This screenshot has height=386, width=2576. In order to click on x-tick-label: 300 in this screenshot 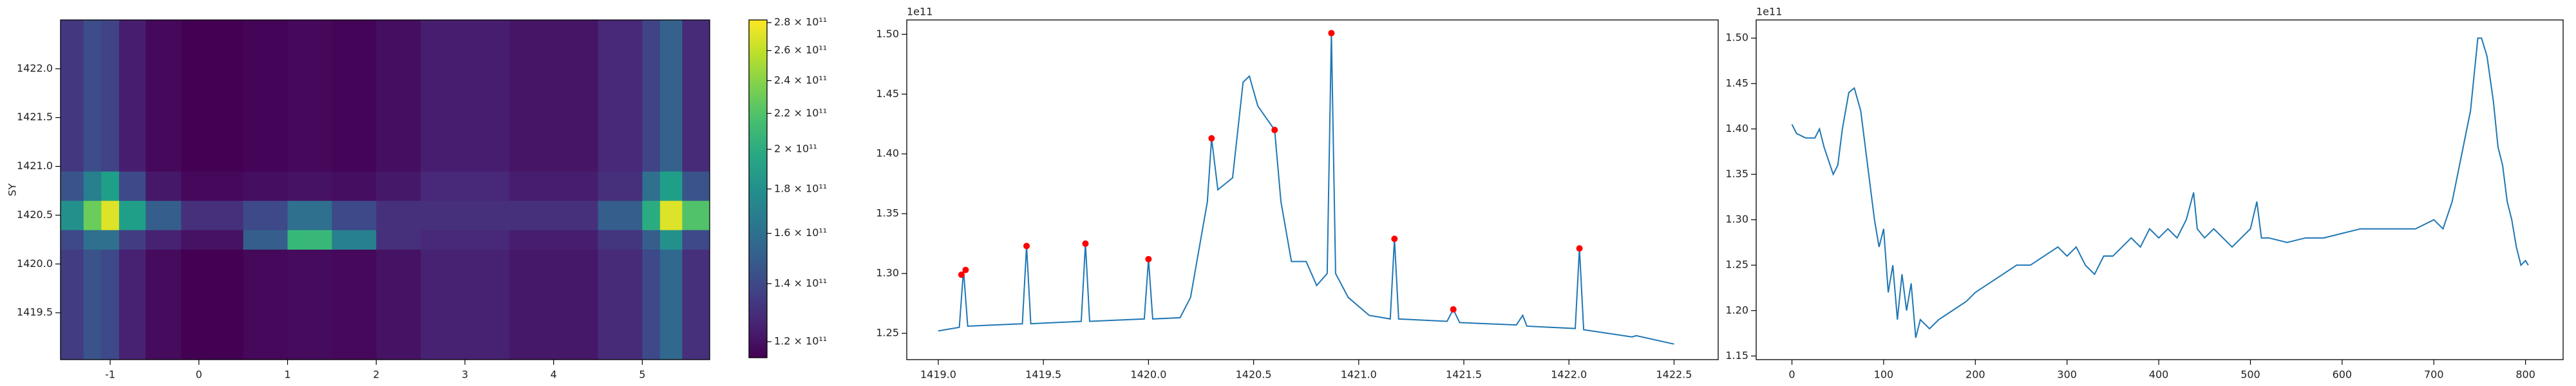, I will do `click(2067, 375)`.